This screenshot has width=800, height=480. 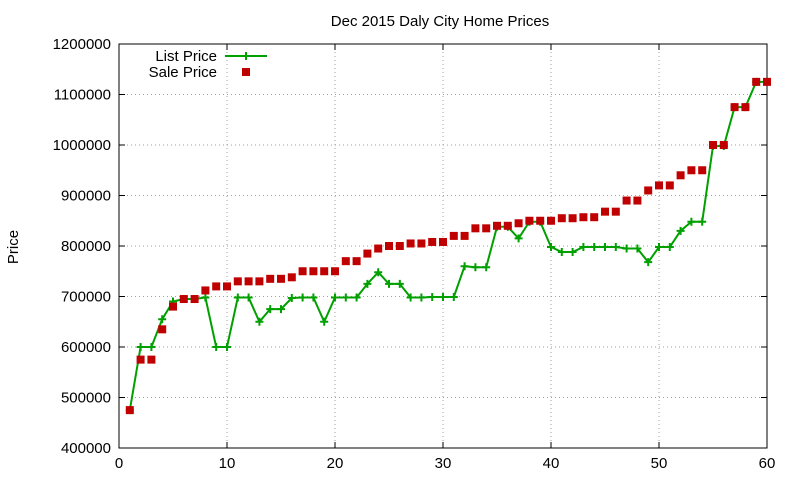 What do you see at coordinates (82, 95) in the screenshot?
I see `y-tick-label: 1100000` at bounding box center [82, 95].